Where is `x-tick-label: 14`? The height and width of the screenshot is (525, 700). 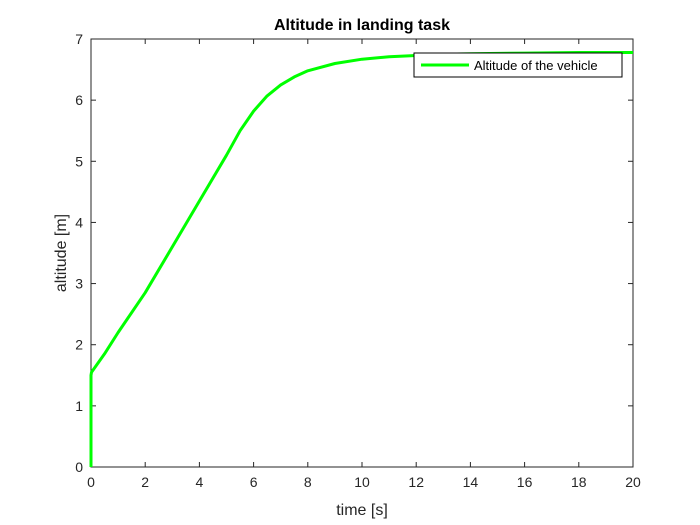 x-tick-label: 14 is located at coordinates (471, 482).